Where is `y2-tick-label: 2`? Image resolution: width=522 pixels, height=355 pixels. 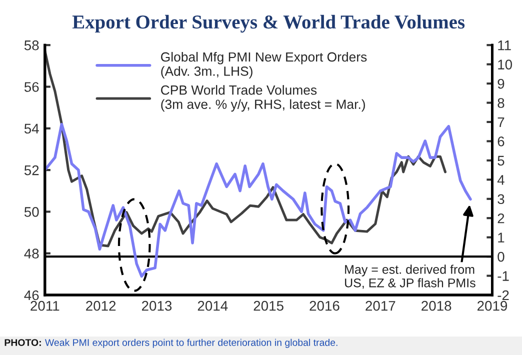 y2-tick-label: 2 is located at coordinates (501, 218).